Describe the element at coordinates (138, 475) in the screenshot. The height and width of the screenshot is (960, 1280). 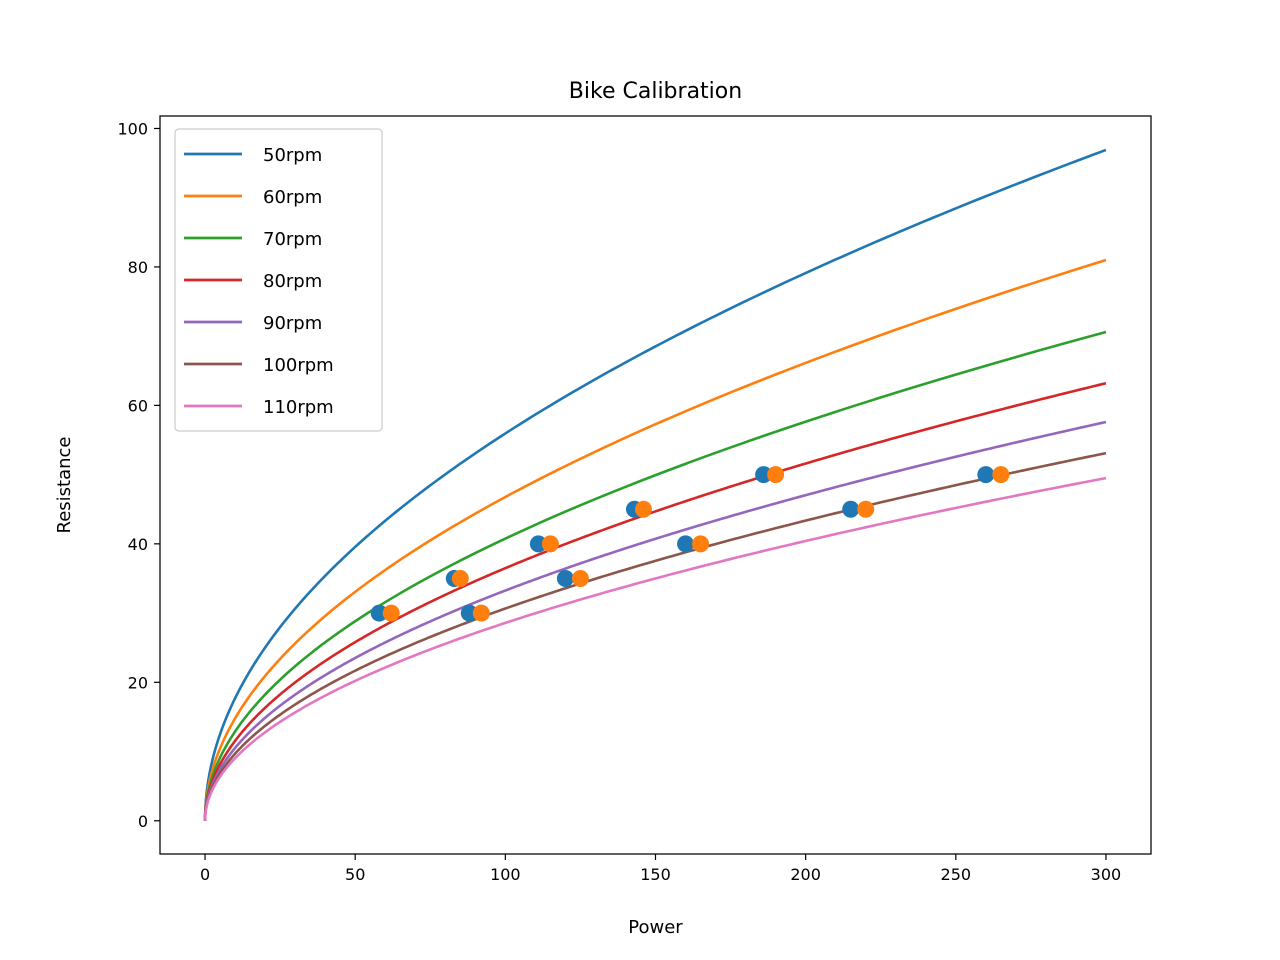
I see `y-axis-ticks: 0 20 40 60 80 100` at that location.